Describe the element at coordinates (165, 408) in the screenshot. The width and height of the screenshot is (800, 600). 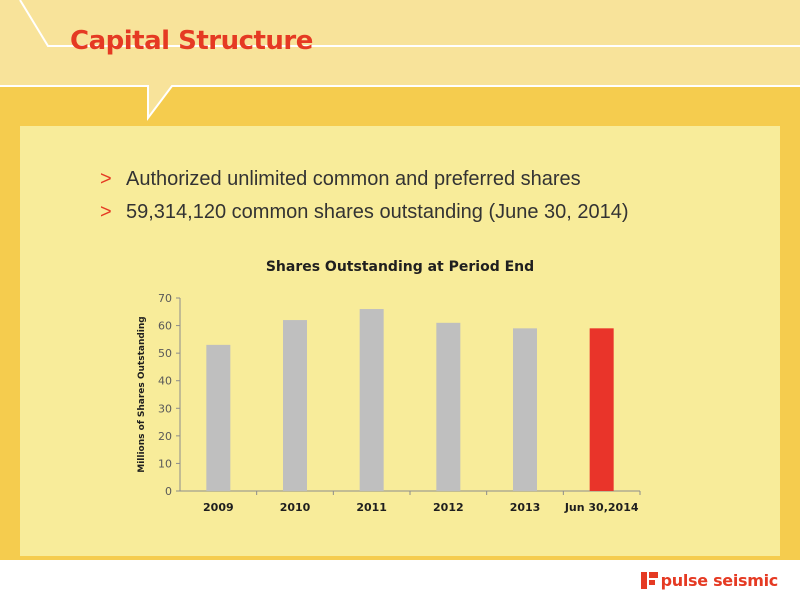
I see `y-tick-label: 30` at that location.